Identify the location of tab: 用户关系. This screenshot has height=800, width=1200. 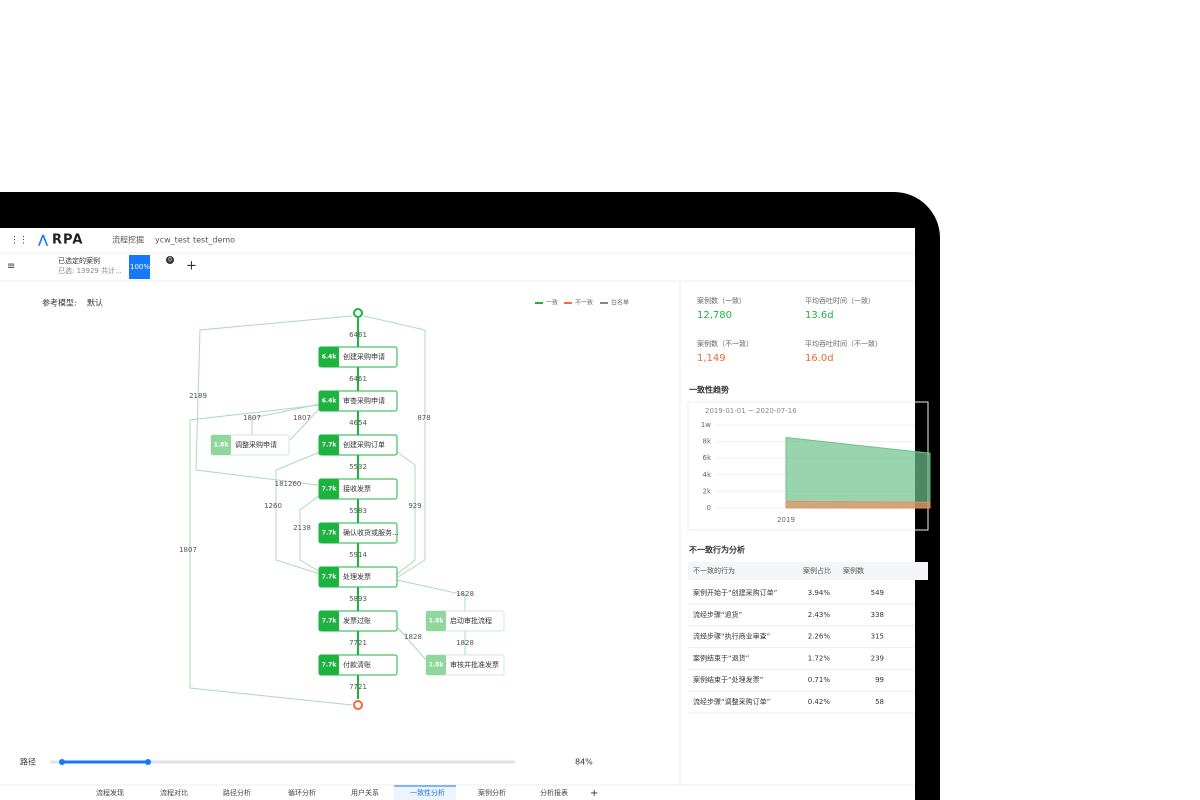
(365, 792).